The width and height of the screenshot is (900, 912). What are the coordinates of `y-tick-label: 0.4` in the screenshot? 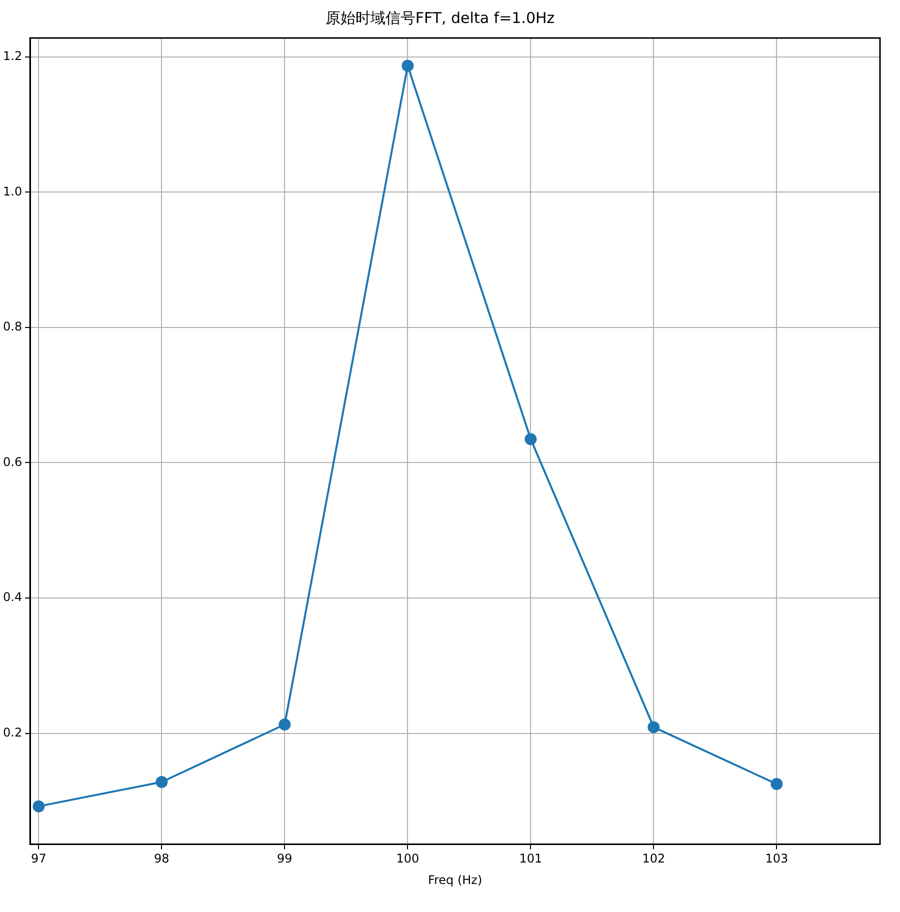 It's located at (12, 597).